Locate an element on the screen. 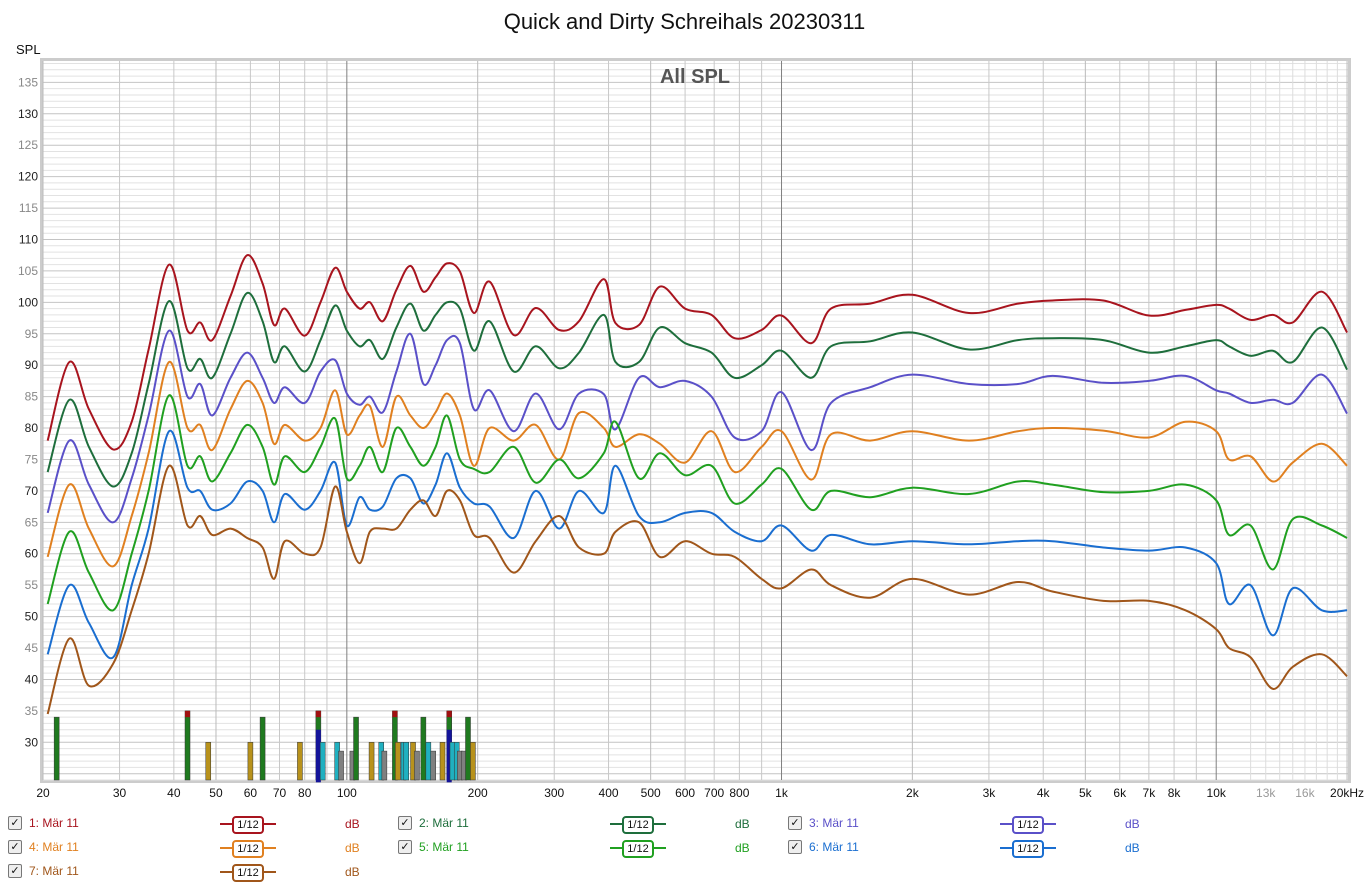 The width and height of the screenshot is (1369, 886). legend-label: 2: Mär 11 is located at coordinates (444, 823).